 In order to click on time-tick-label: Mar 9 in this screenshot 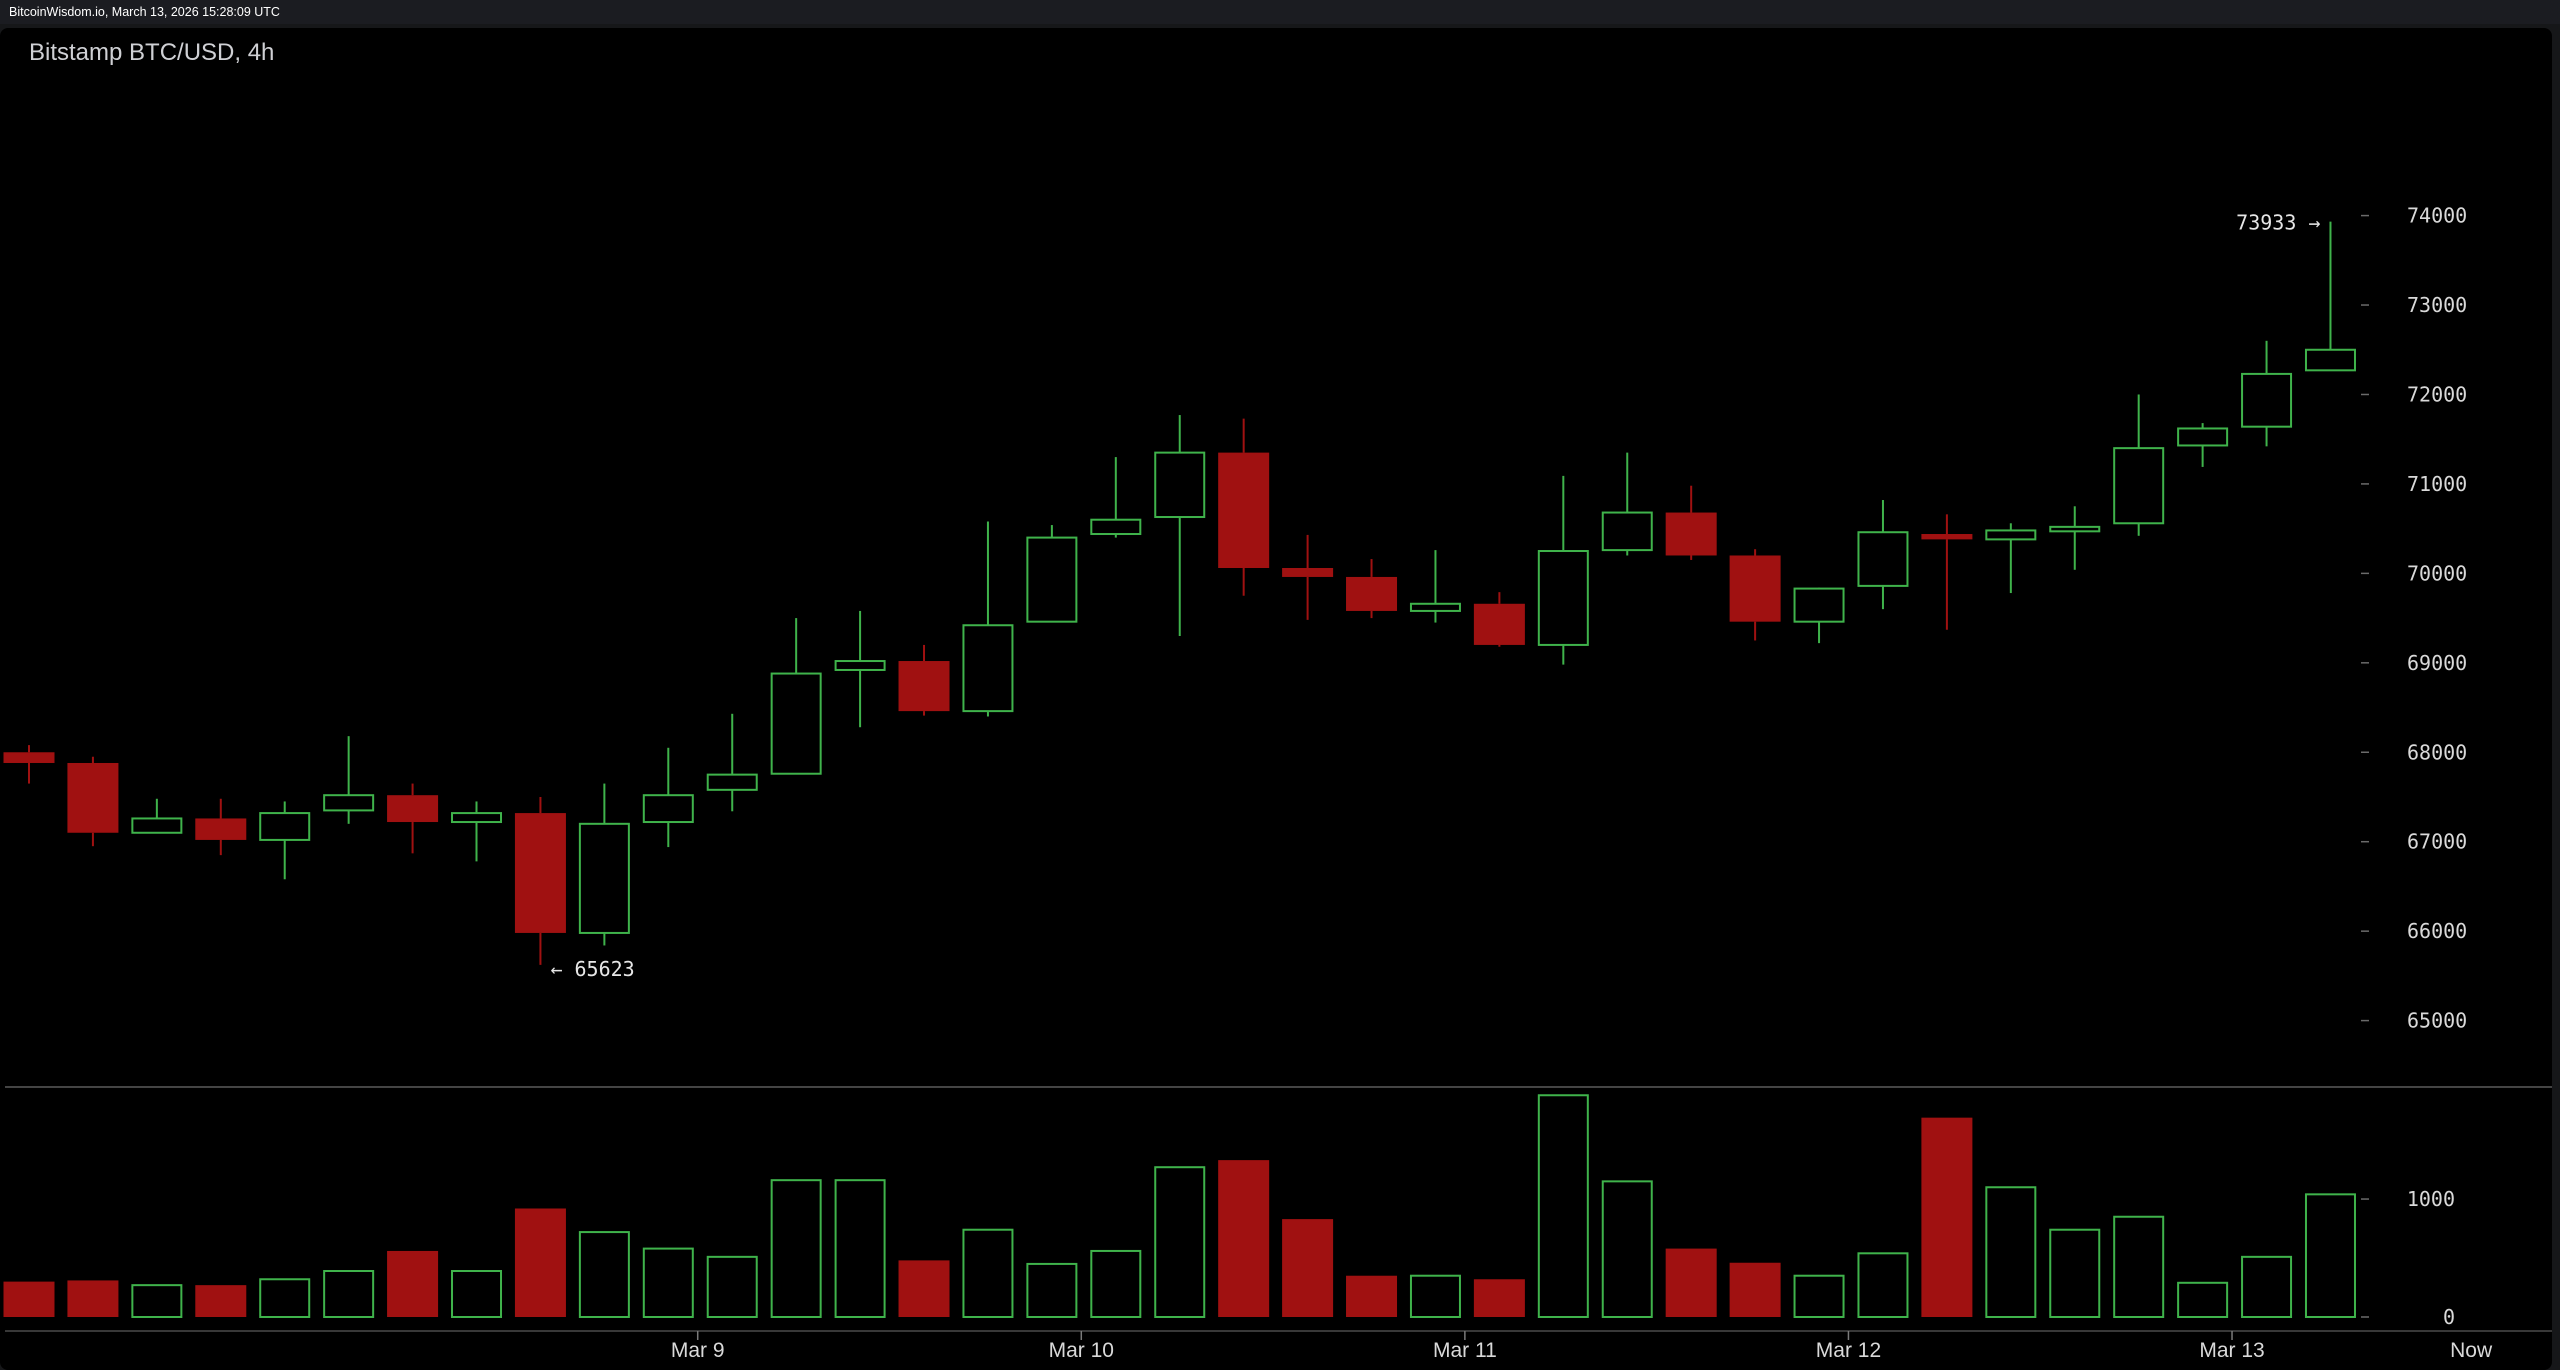, I will do `click(698, 1350)`.